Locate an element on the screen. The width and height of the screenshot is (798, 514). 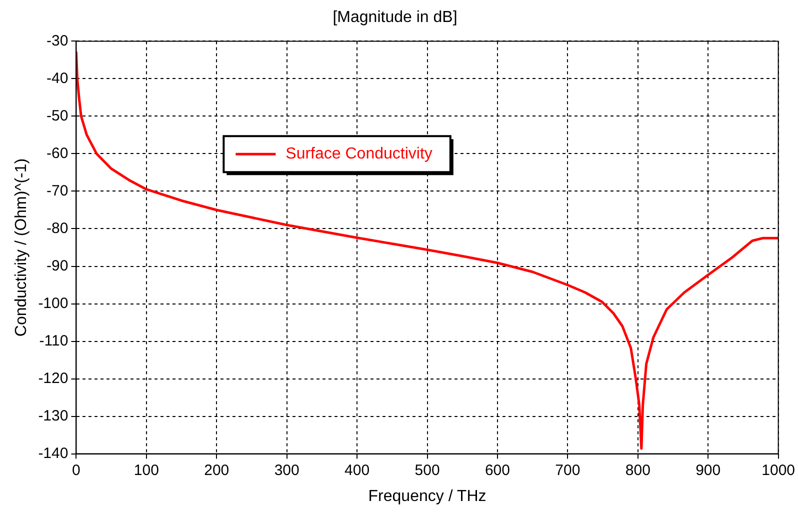
x-tick-label: 500 is located at coordinates (427, 470).